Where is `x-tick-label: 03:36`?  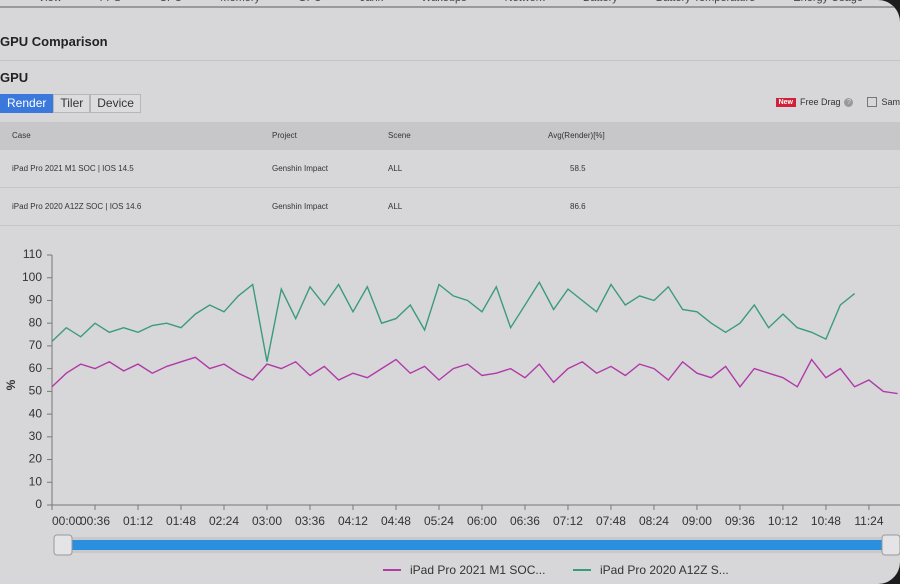
x-tick-label: 03:36 is located at coordinates (310, 521).